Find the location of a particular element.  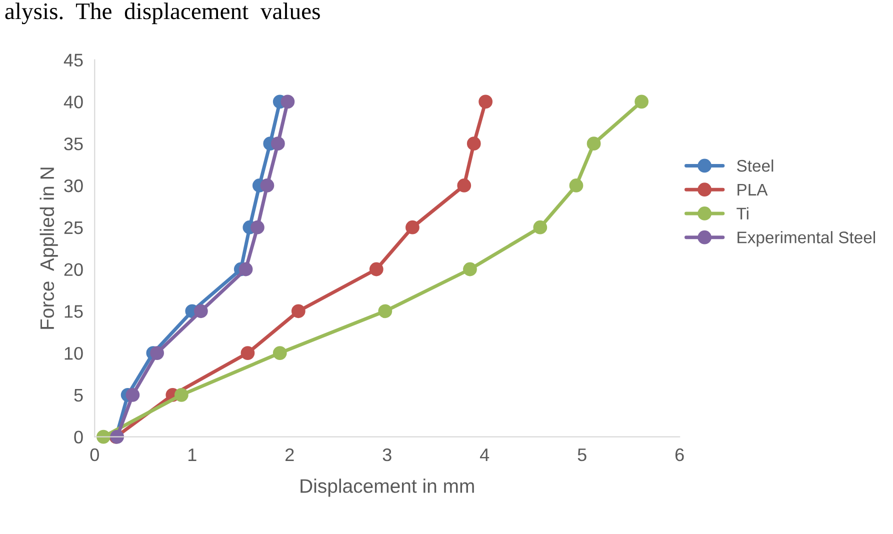

y-tick-label: 25 is located at coordinates (73, 227).